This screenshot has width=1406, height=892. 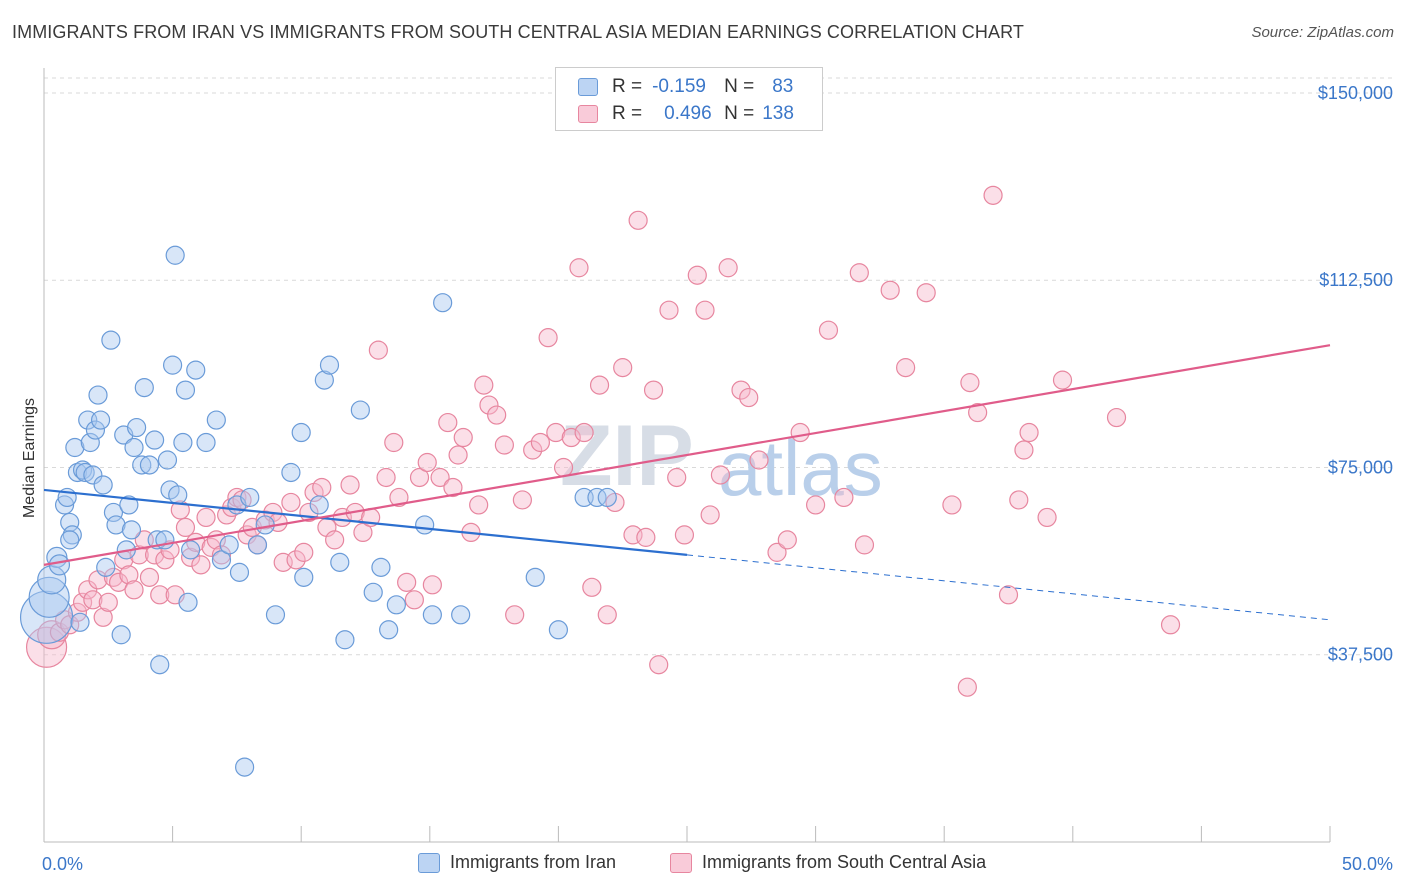 What do you see at coordinates (828, 862) in the screenshot?
I see `bottom-legend-south-central-asia: Immigrants from South Central Asia` at bounding box center [828, 862].